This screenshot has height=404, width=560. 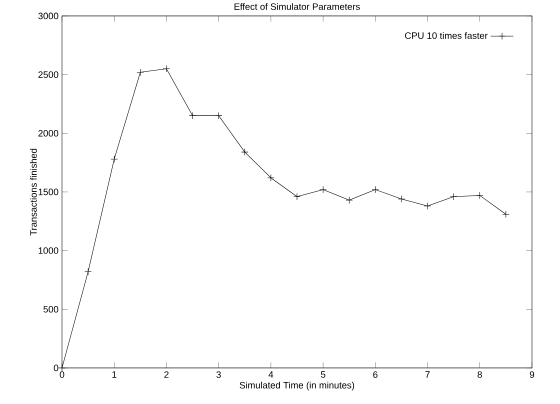 I want to click on y-tick-label: 500, so click(x=51, y=309).